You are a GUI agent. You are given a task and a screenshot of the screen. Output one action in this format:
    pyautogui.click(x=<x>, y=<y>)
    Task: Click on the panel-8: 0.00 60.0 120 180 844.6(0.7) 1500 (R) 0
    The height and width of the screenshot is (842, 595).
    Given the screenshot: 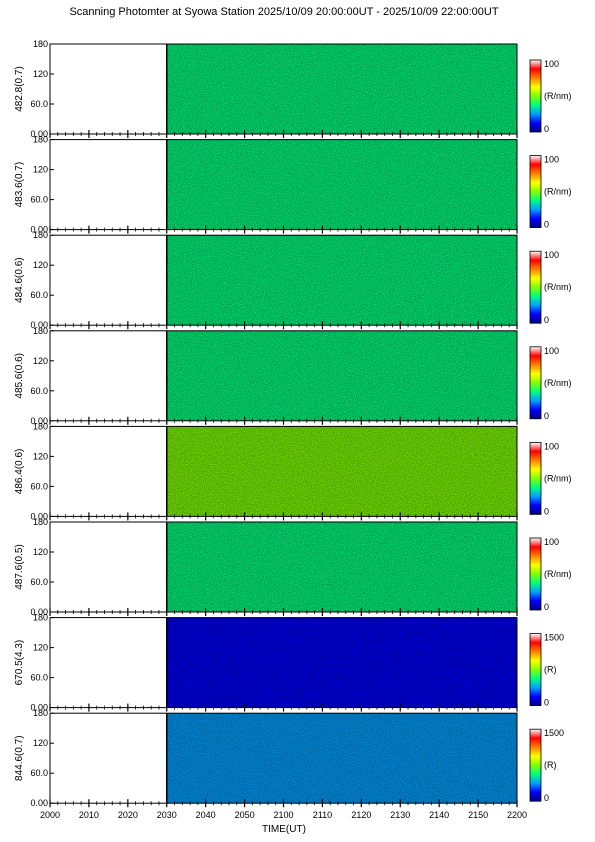 What is the action you would take?
    pyautogui.click(x=289, y=758)
    